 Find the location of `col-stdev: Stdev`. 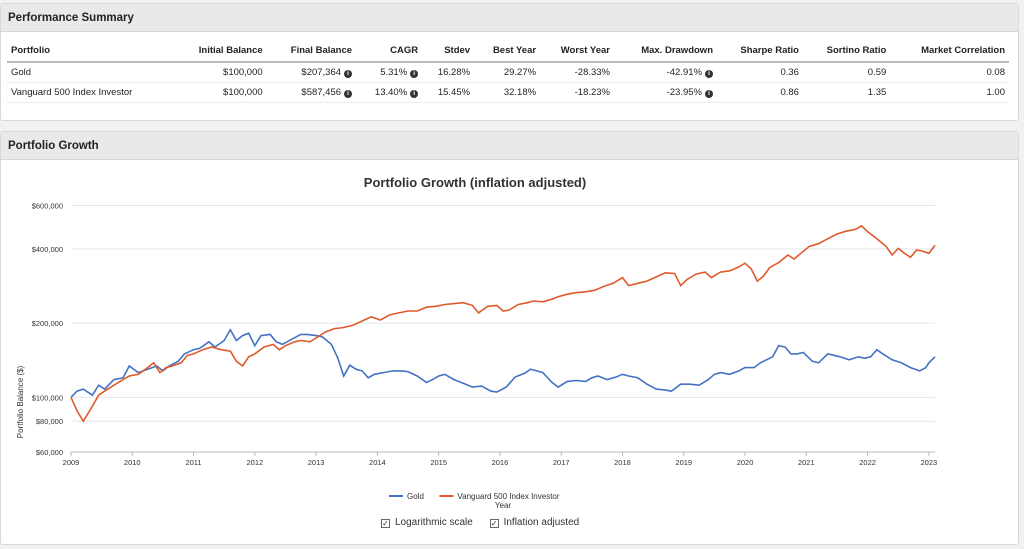

col-stdev: Stdev is located at coordinates (448, 51).